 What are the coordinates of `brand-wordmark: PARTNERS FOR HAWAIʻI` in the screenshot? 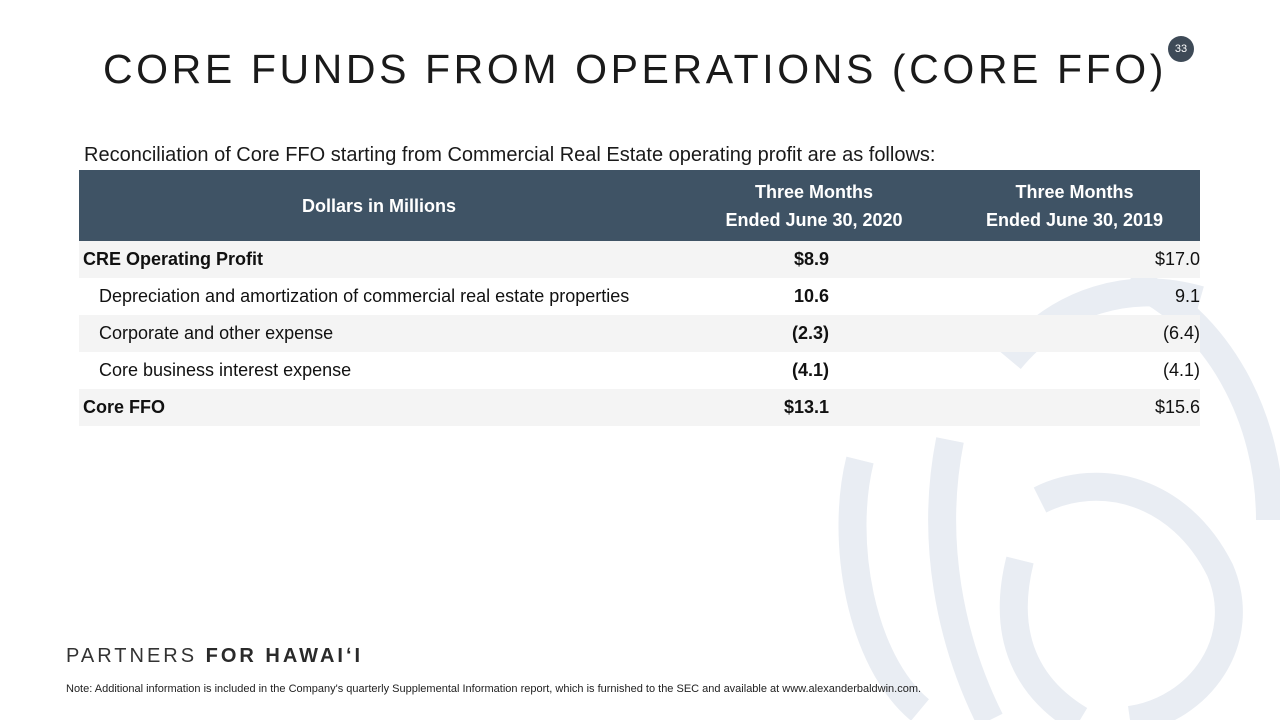 It's located at (214, 656).